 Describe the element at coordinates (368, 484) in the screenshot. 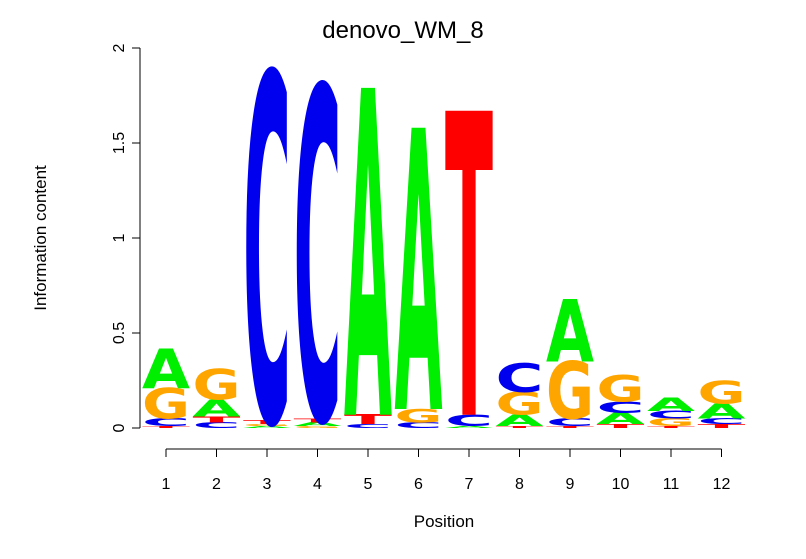

I see `x-tick-label: 5` at that location.